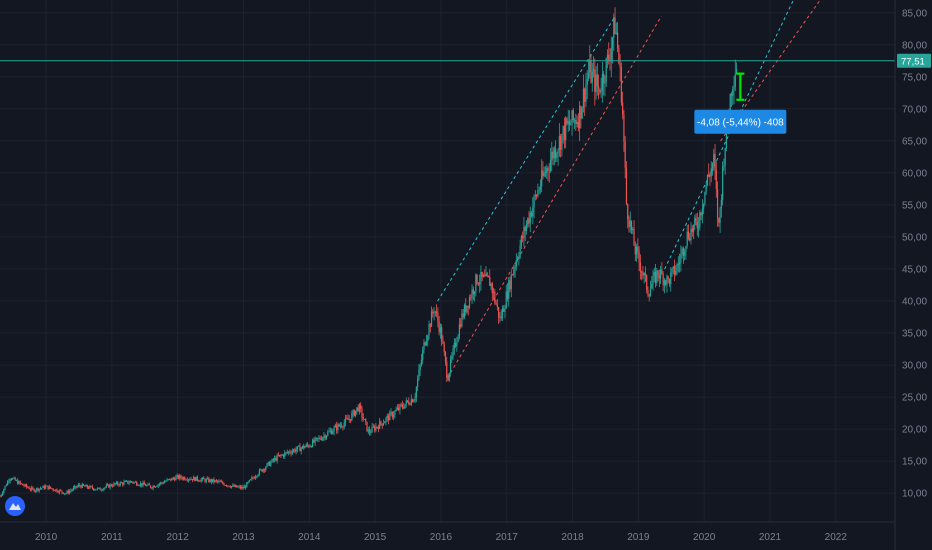 The width and height of the screenshot is (932, 550). I want to click on measure-tool: -4,08 (-5,44%) -408, so click(740, 103).